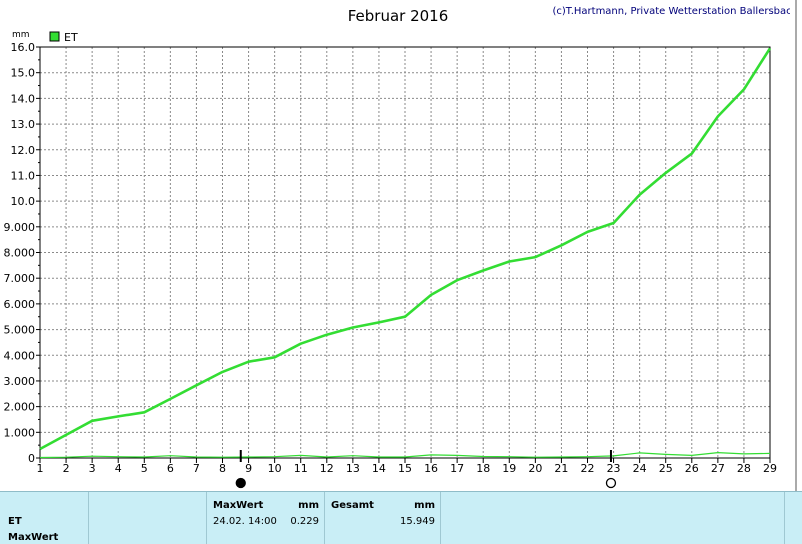 The height and width of the screenshot is (544, 802). I want to click on x-tick-label: 16, so click(431, 468).